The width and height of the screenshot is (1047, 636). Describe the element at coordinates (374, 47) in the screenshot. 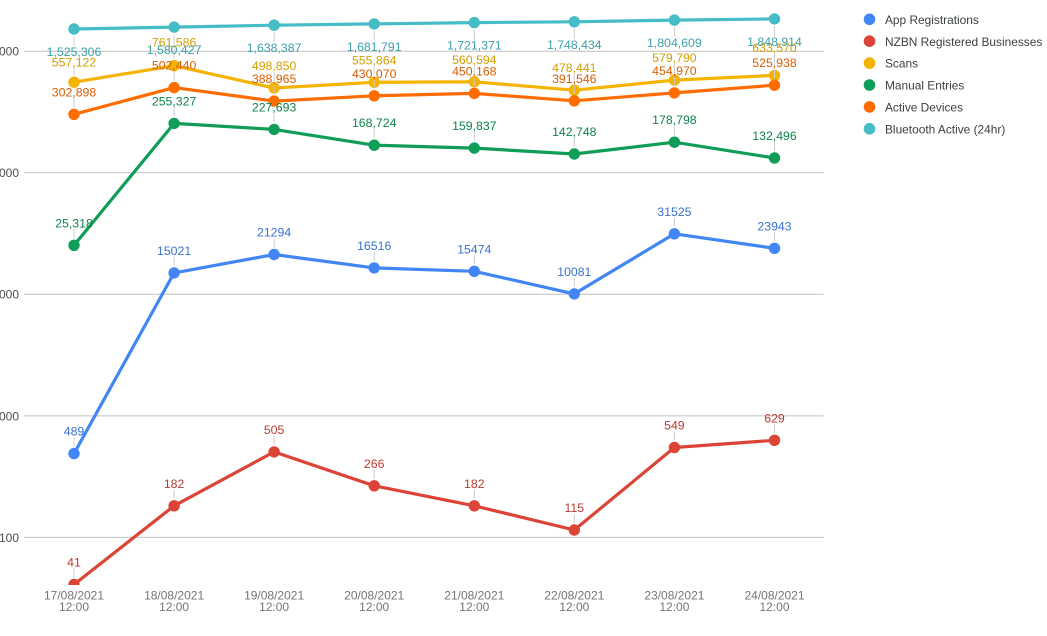

I see `svg-text: 1,681,791` at that location.